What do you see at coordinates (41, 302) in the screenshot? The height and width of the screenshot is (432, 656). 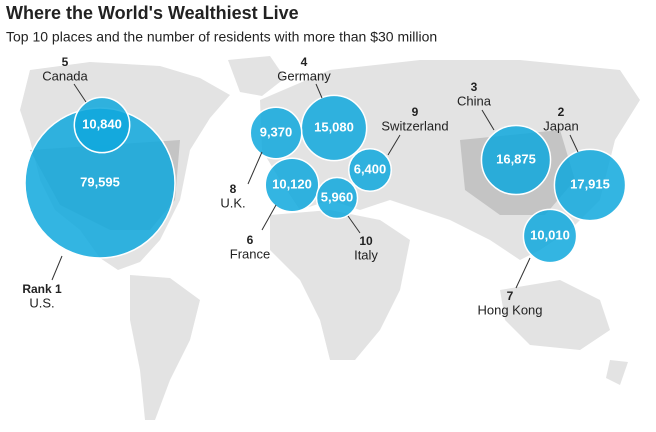 I see `country-label: U.S.` at bounding box center [41, 302].